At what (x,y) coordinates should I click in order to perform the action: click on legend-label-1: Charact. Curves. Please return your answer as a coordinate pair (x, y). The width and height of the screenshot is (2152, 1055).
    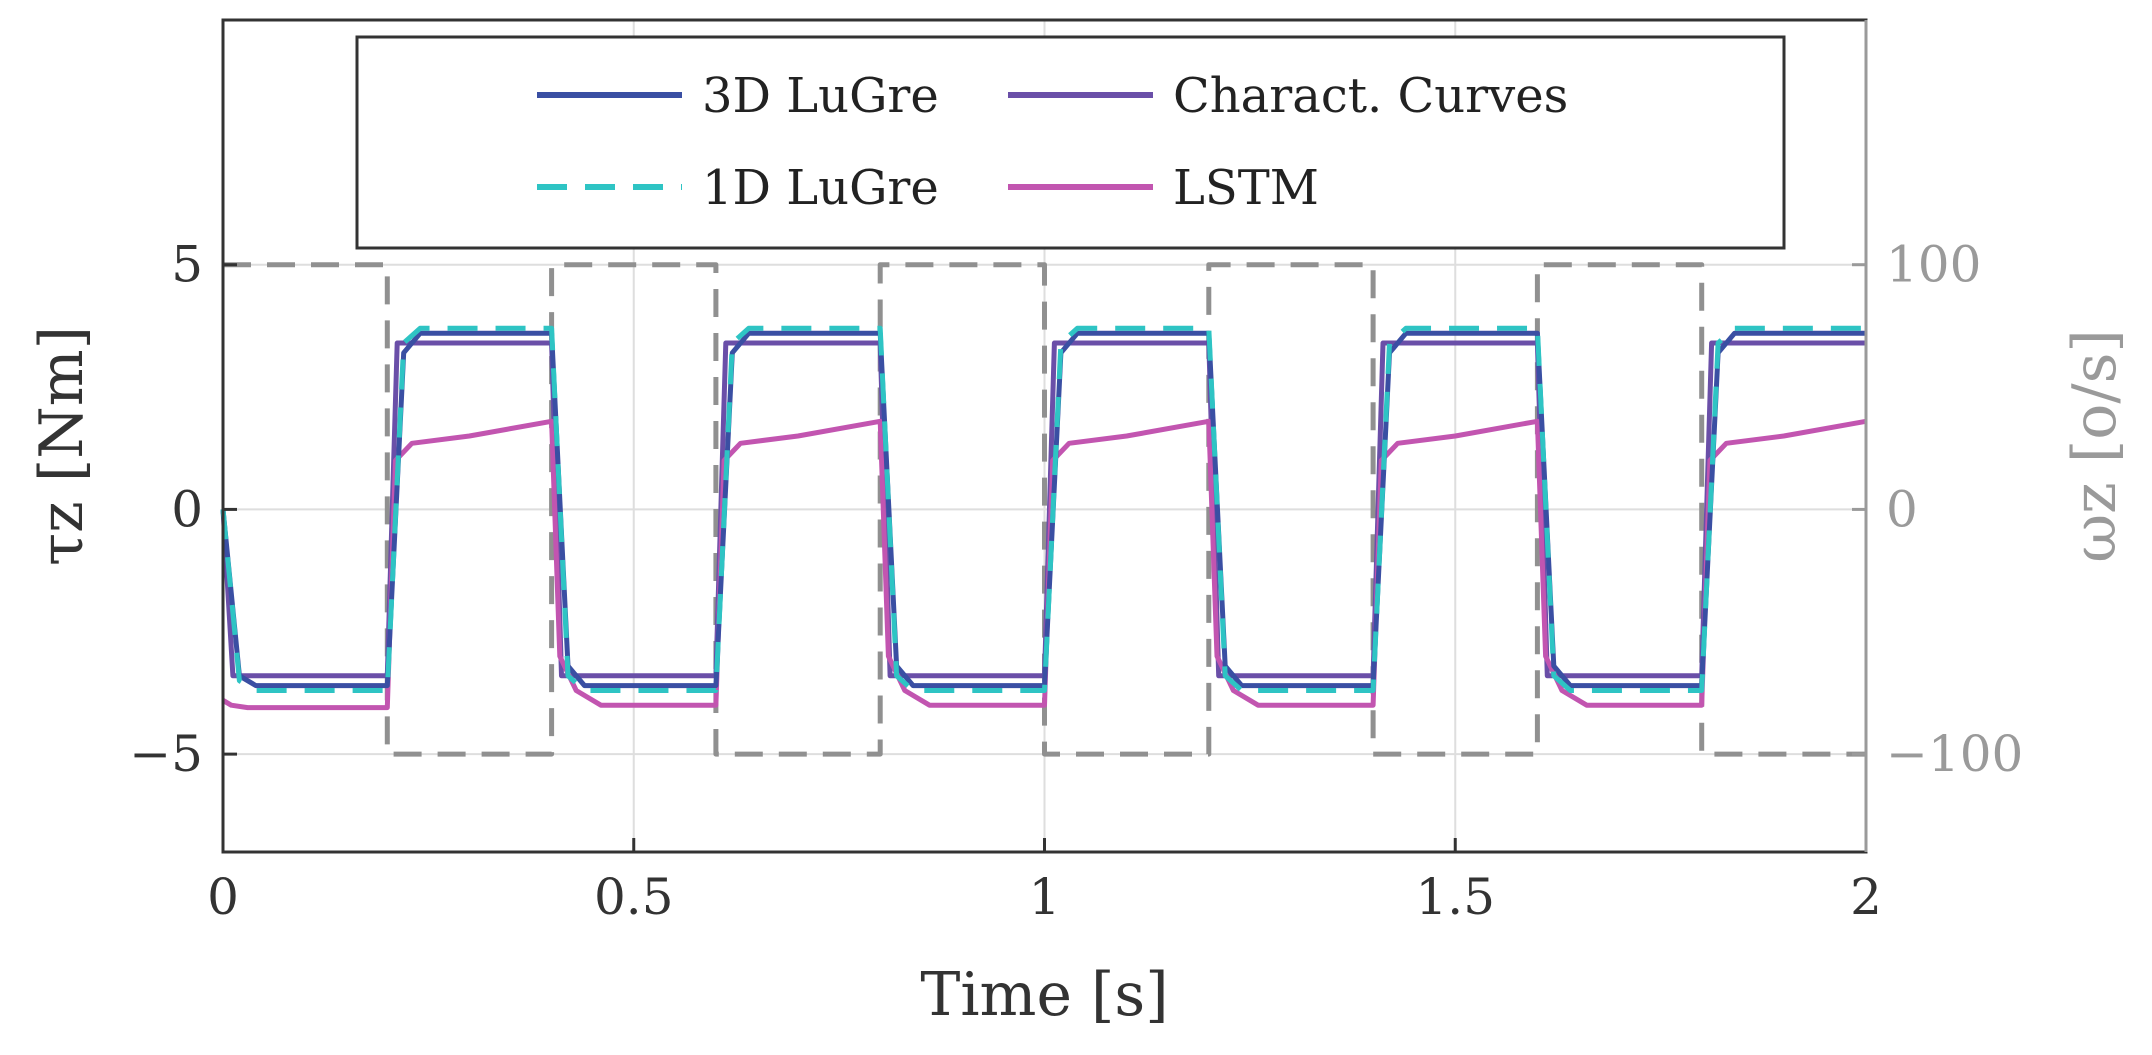
    Looking at the image, I should click on (1370, 96).